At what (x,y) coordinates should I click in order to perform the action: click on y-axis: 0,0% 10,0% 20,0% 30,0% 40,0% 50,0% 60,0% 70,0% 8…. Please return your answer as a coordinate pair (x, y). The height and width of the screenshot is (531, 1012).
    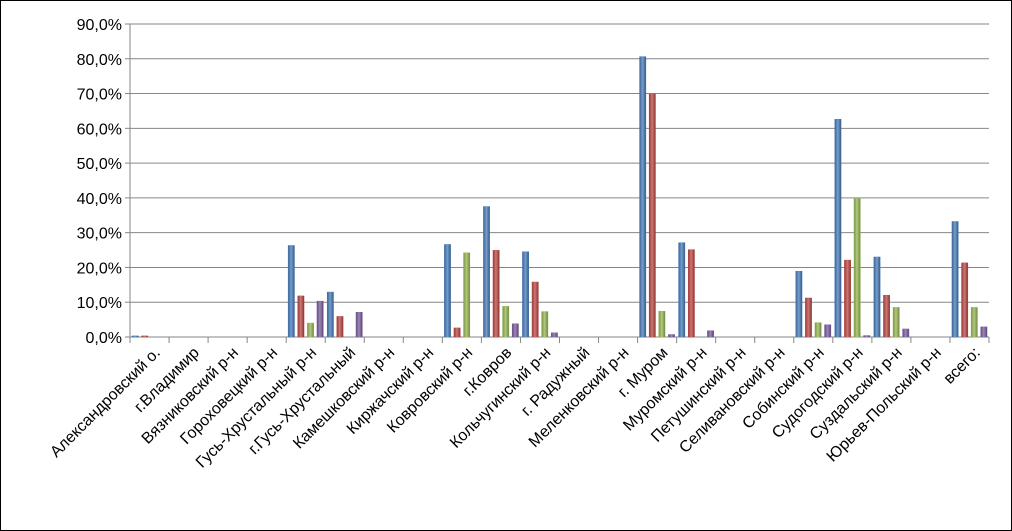
    Looking at the image, I should click on (104, 182).